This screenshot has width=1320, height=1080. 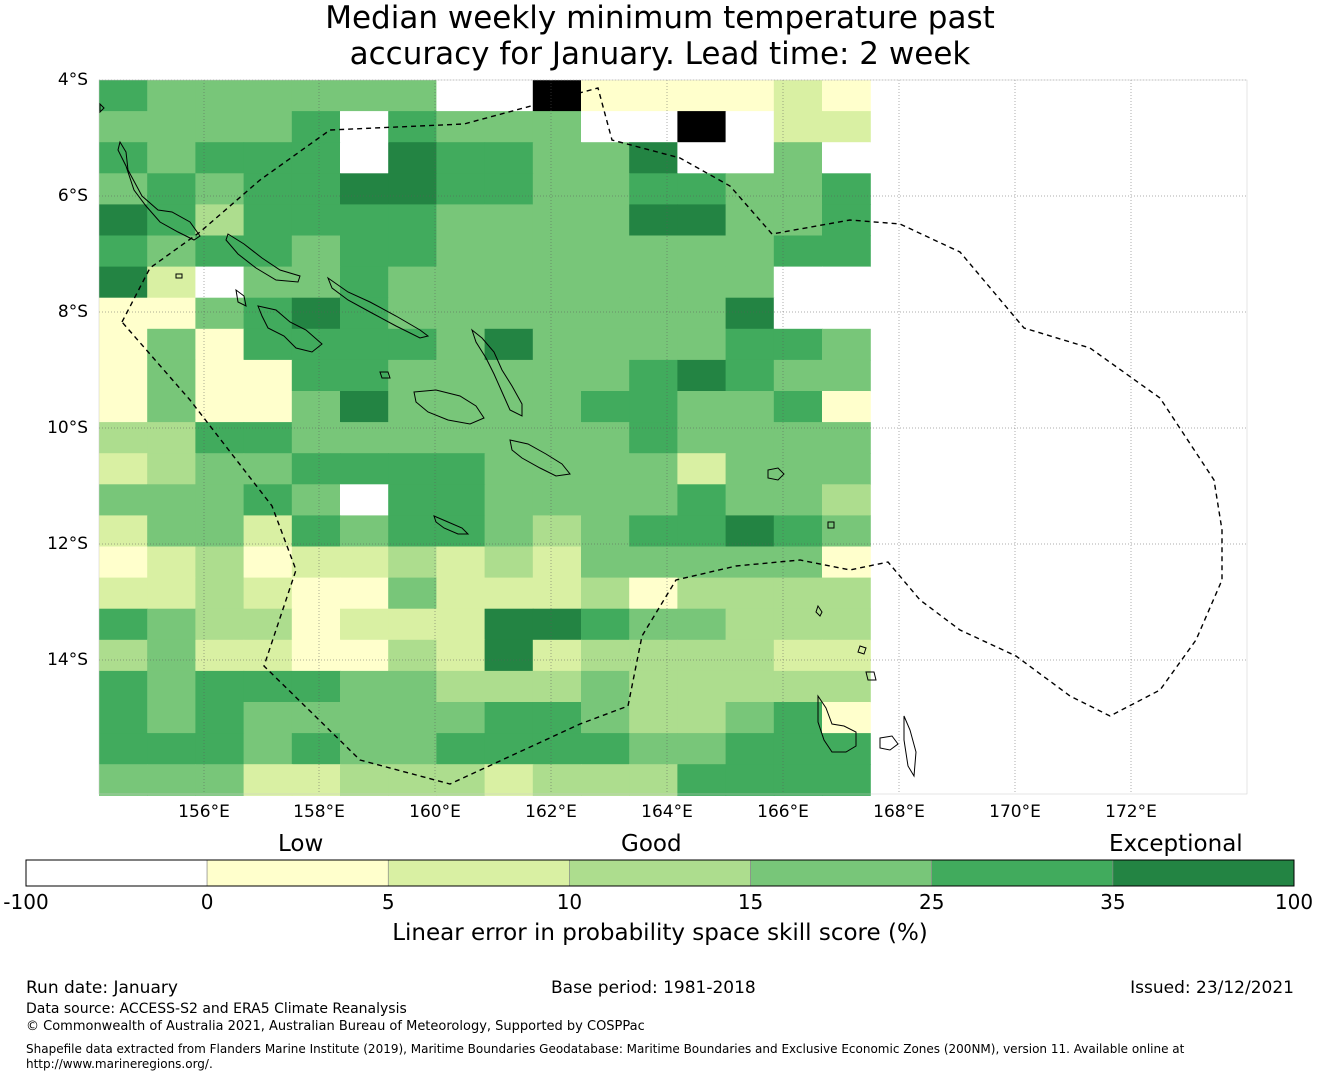 What do you see at coordinates (1131, 812) in the screenshot?
I see `longitude-label: 172°E` at bounding box center [1131, 812].